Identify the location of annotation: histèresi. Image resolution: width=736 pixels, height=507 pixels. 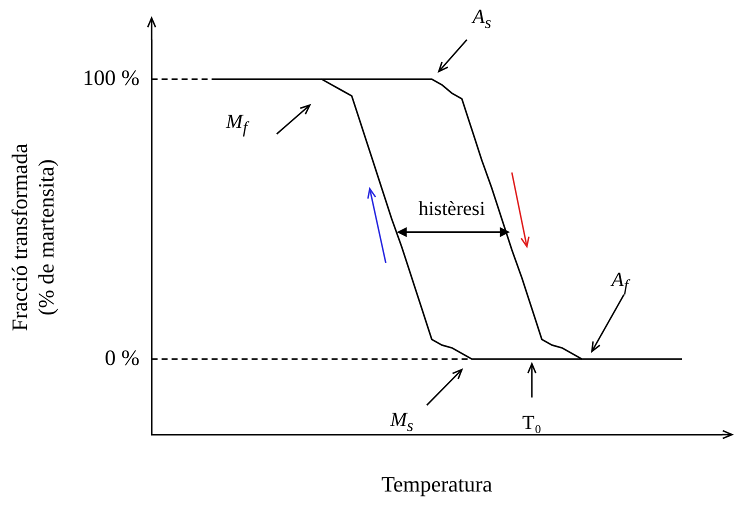
(452, 209).